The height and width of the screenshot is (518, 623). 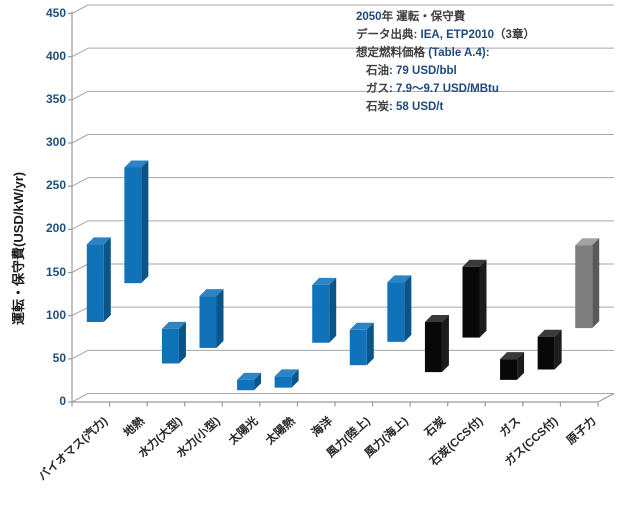 I want to click on bar-coal-ccs, so click(x=474, y=298).